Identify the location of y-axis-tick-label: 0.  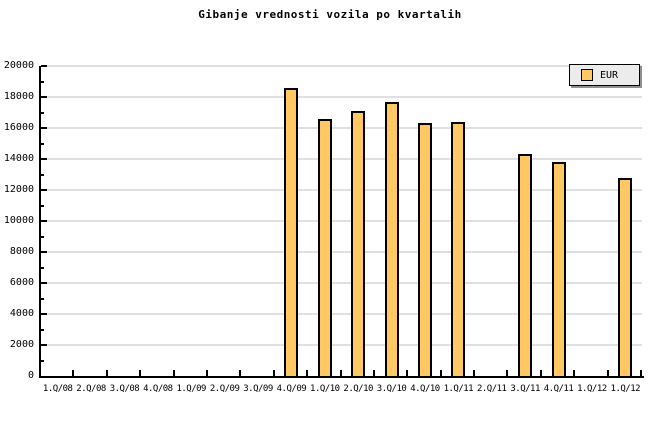
(30, 375).